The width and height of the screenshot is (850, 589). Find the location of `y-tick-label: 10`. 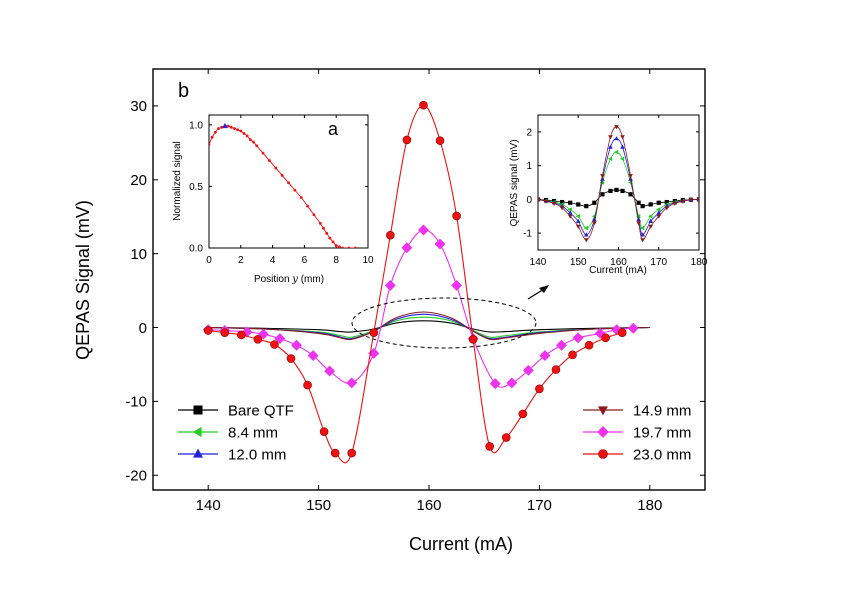

y-tick-label: 10 is located at coordinates (138, 254).